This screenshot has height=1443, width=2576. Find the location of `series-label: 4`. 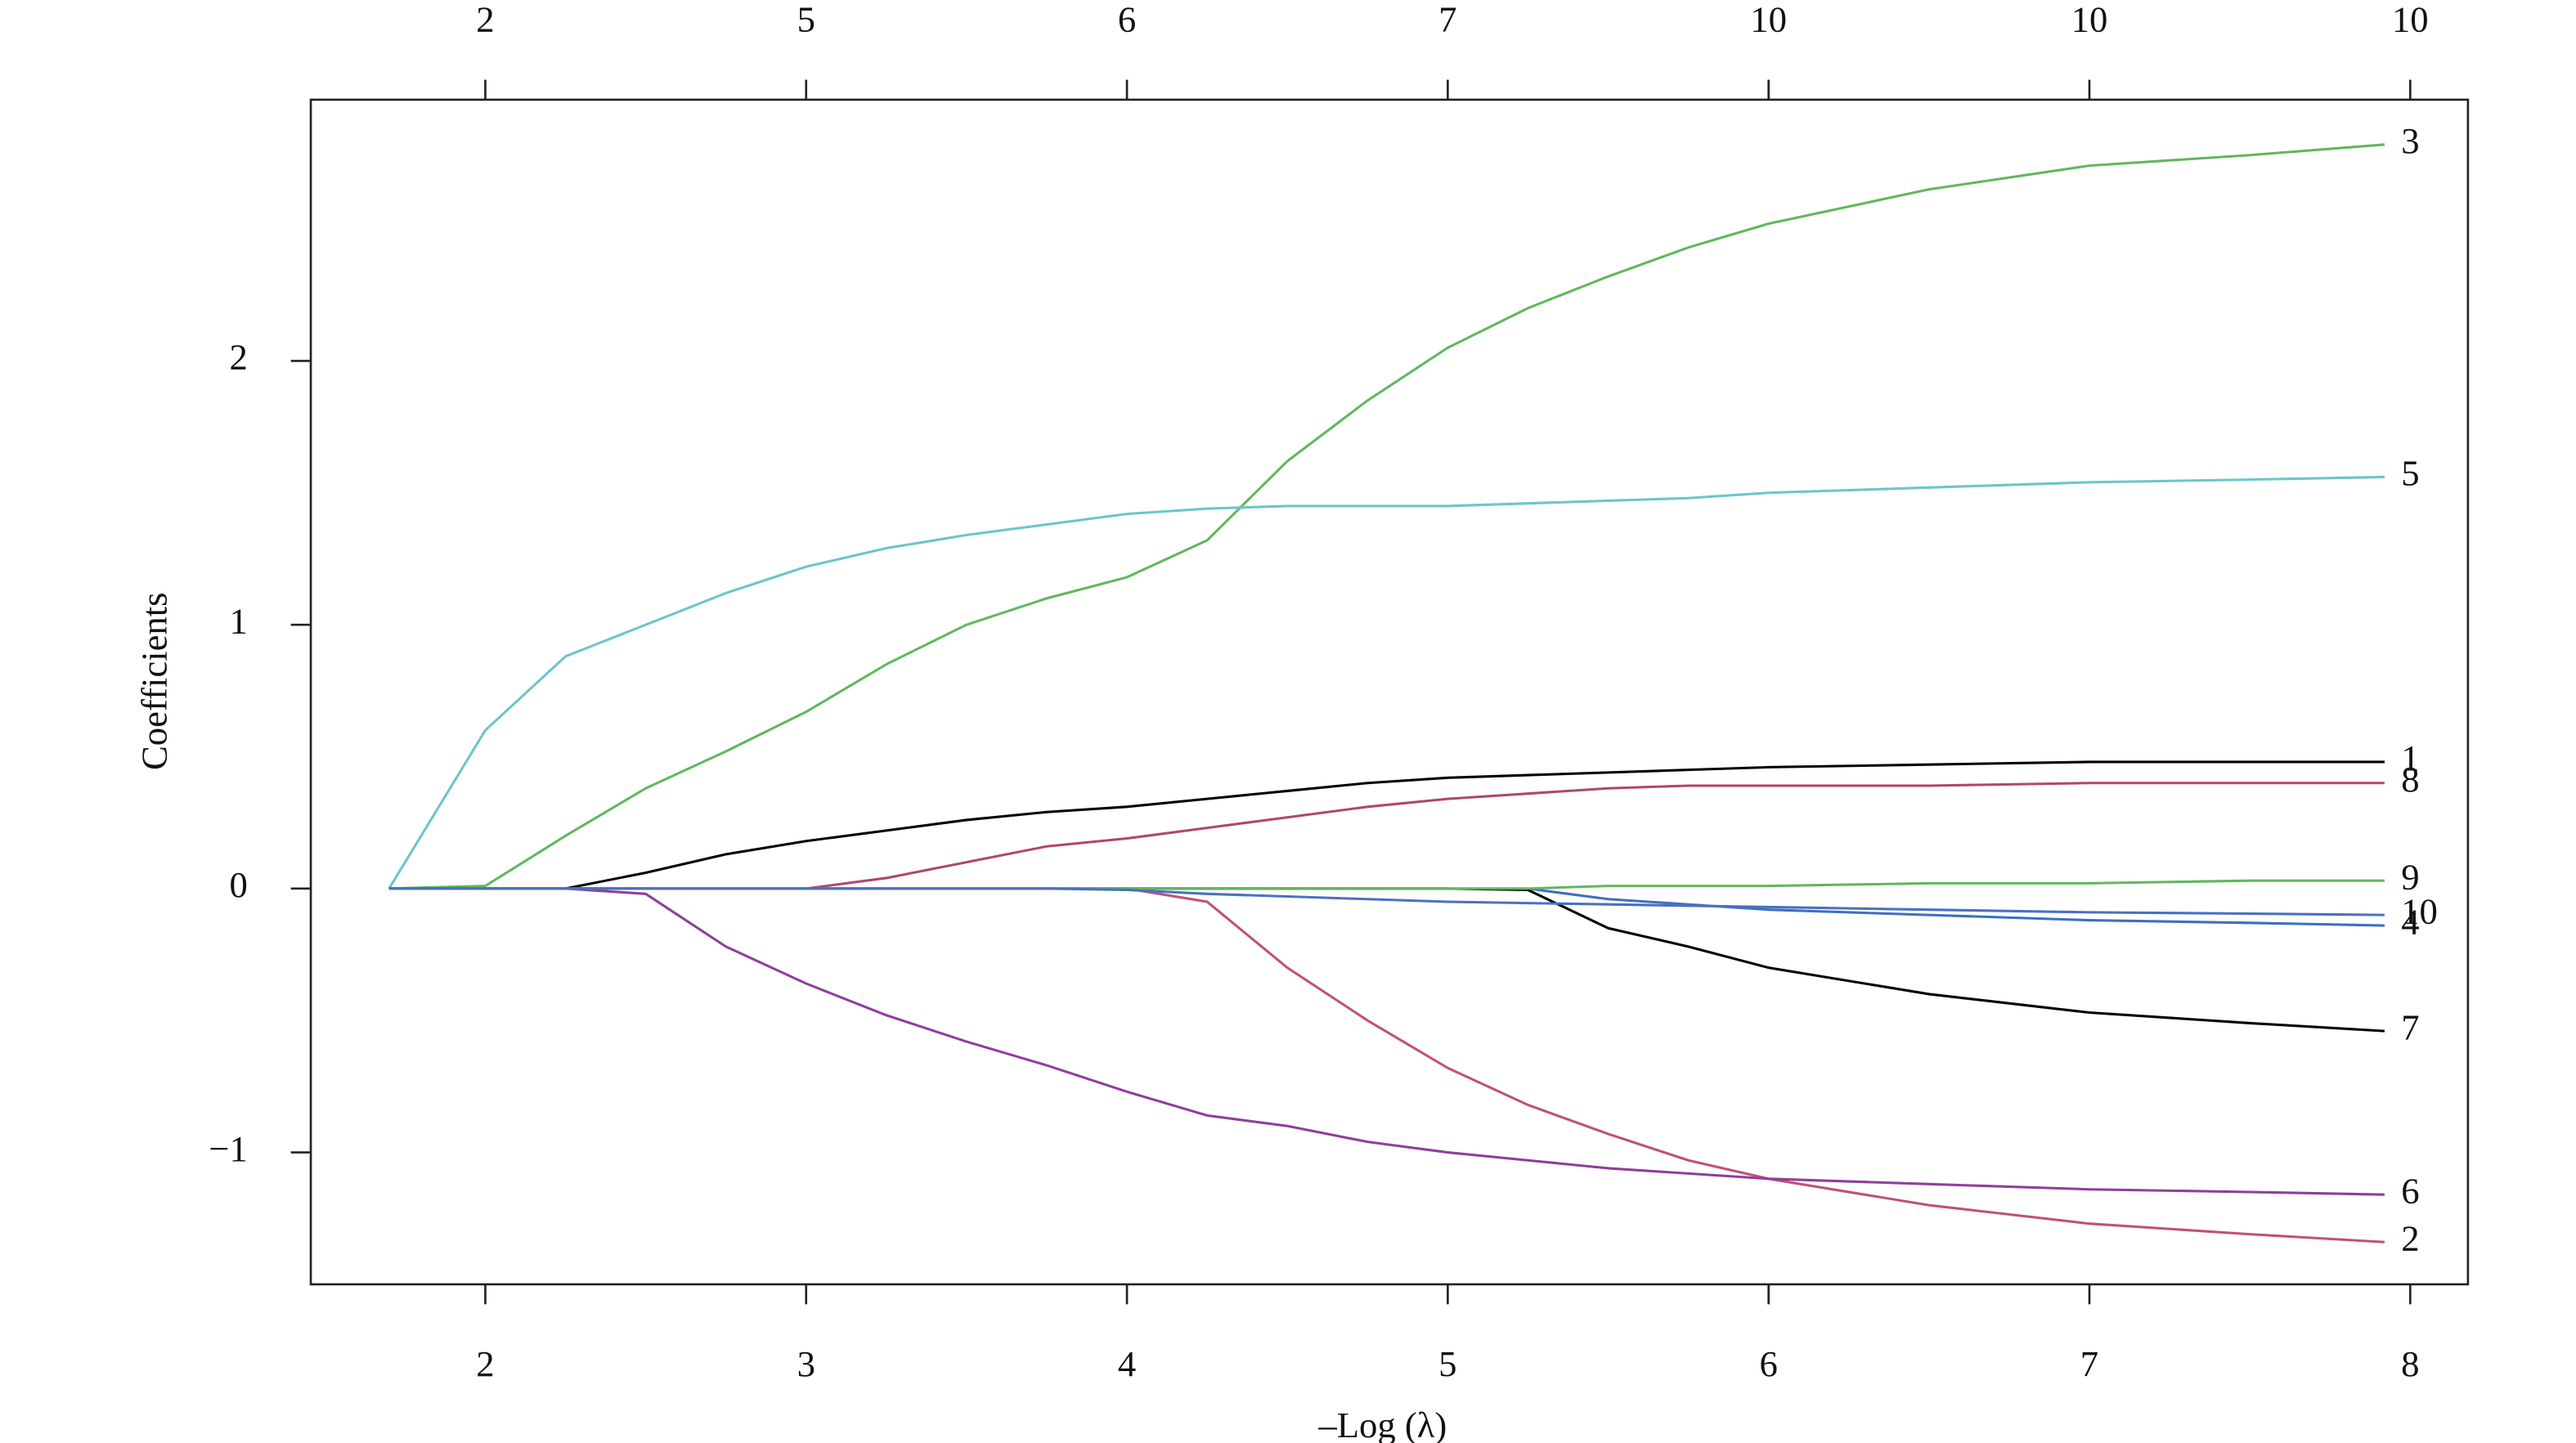

series-label: 4 is located at coordinates (2410, 921).